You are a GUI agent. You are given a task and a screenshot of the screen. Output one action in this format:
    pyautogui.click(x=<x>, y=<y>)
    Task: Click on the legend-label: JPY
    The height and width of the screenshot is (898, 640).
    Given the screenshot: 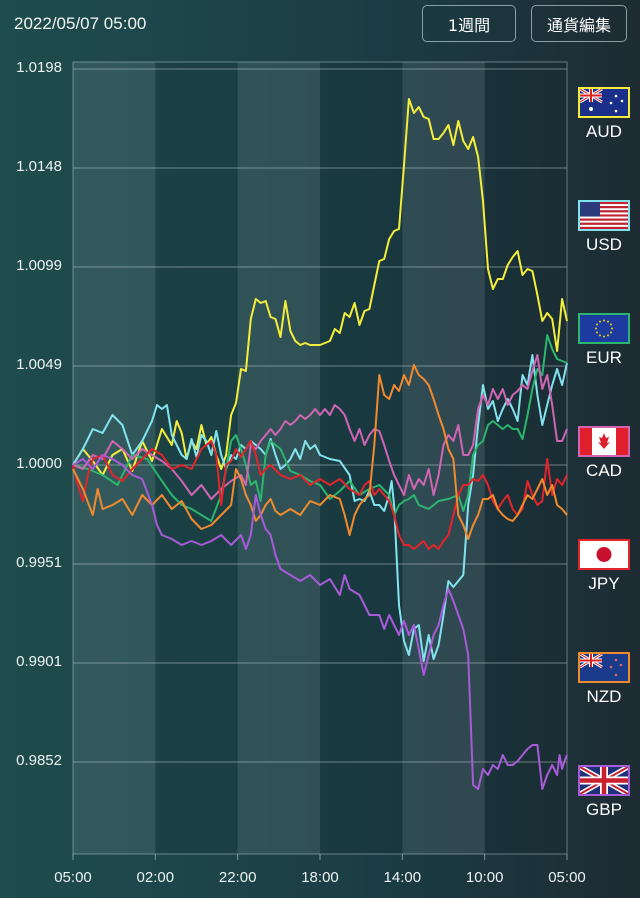 What is the action you would take?
    pyautogui.click(x=604, y=583)
    